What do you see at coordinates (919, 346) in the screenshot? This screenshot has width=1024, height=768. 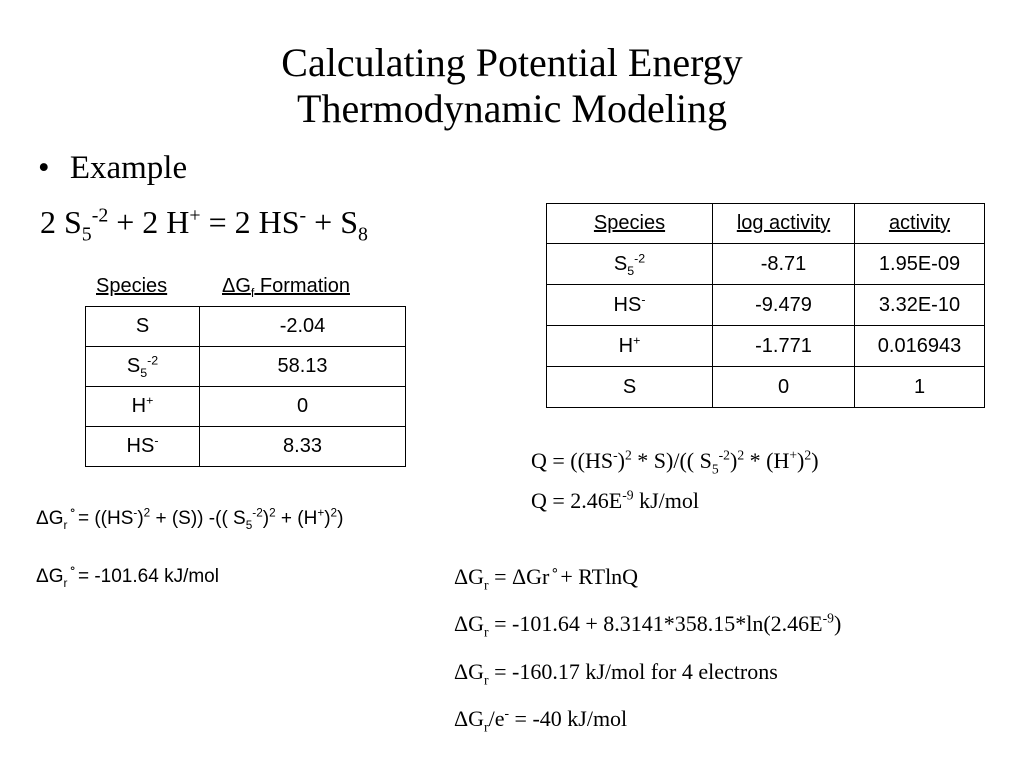 I see `activity-cell: 0.016943` at bounding box center [919, 346].